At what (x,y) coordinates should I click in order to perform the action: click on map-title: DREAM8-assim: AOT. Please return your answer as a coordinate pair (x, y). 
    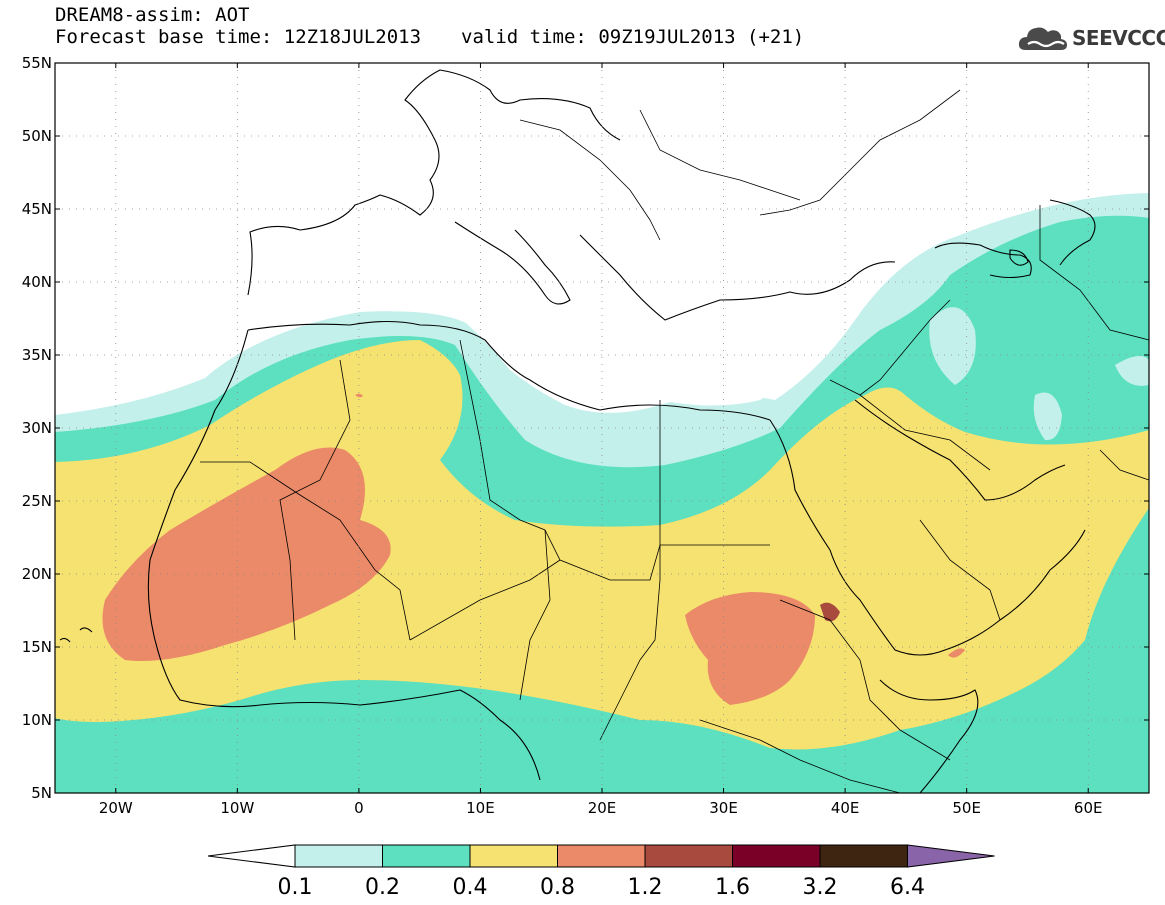
    Looking at the image, I should click on (152, 15).